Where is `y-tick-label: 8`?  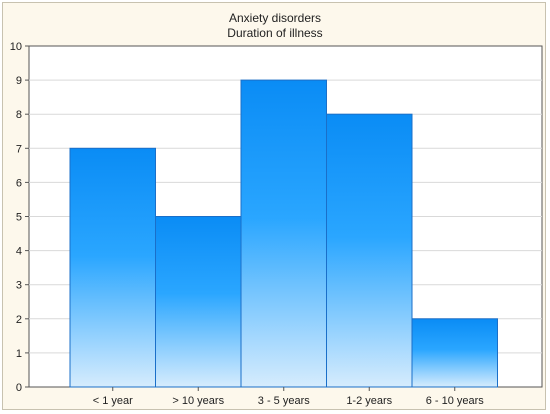
y-tick-label: 8 is located at coordinates (19, 115).